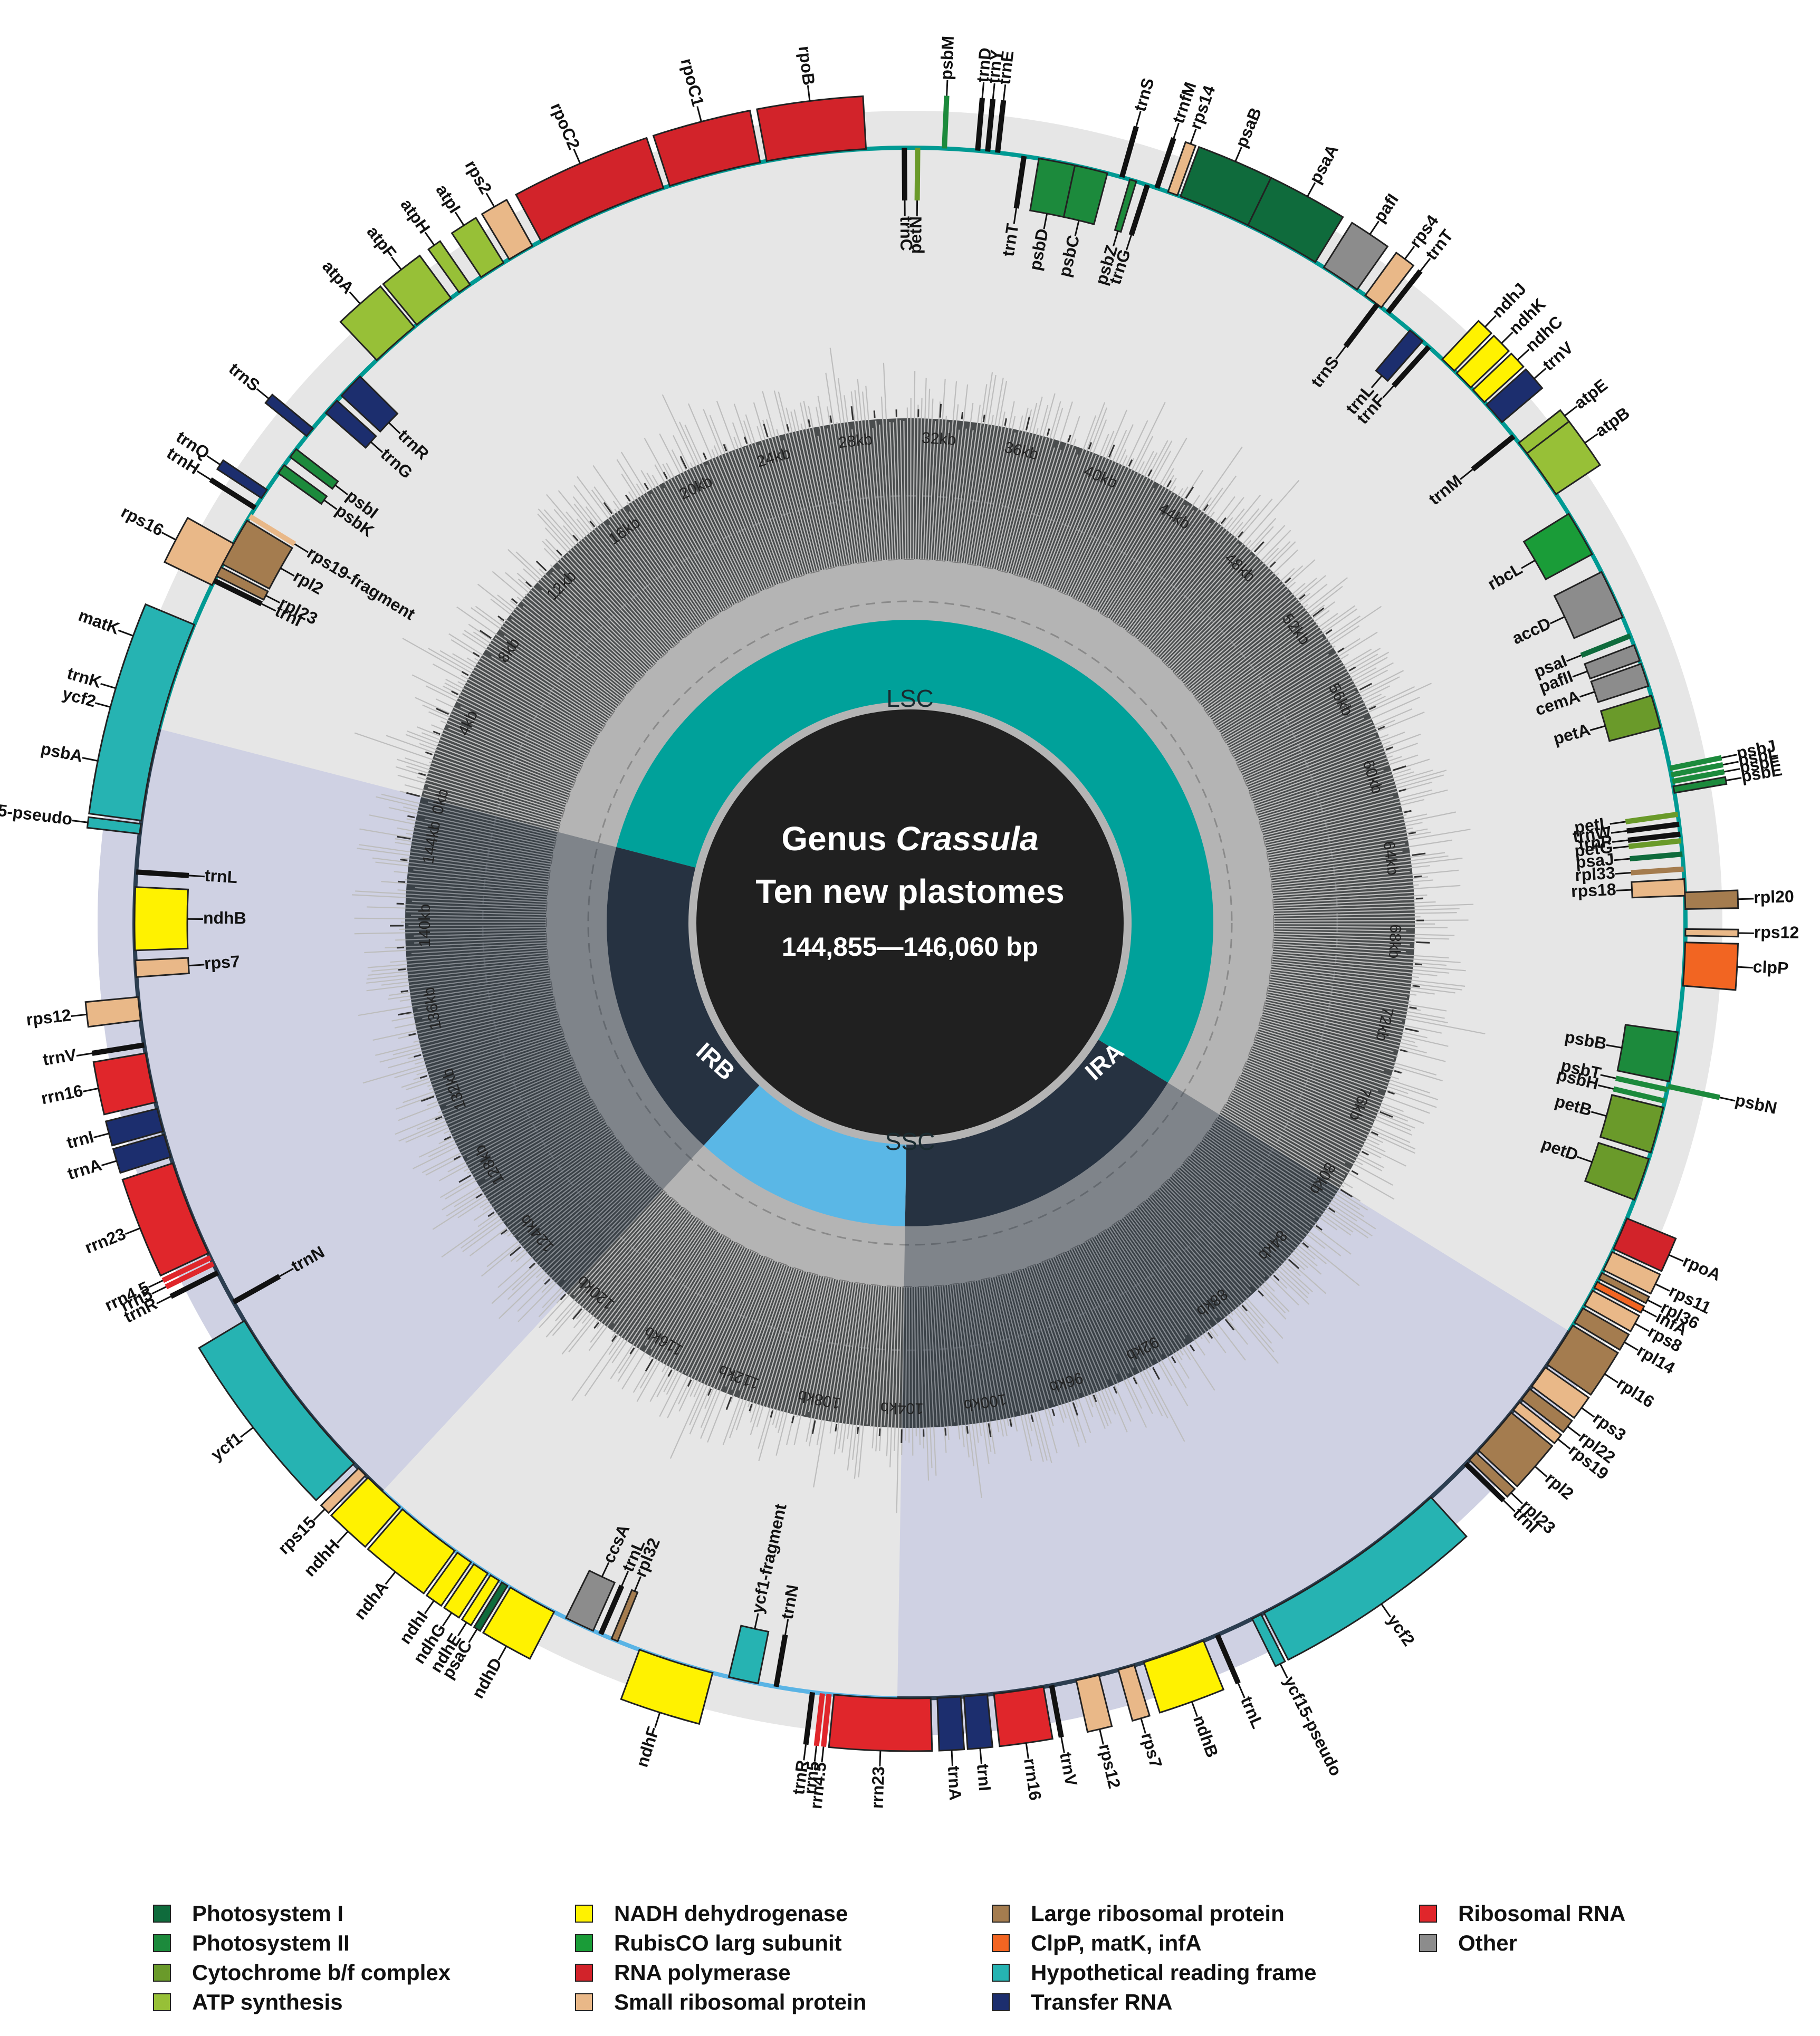 The height and width of the screenshot is (2036, 1820). What do you see at coordinates (1032, 1779) in the screenshot?
I see `gene-label: rrn16` at bounding box center [1032, 1779].